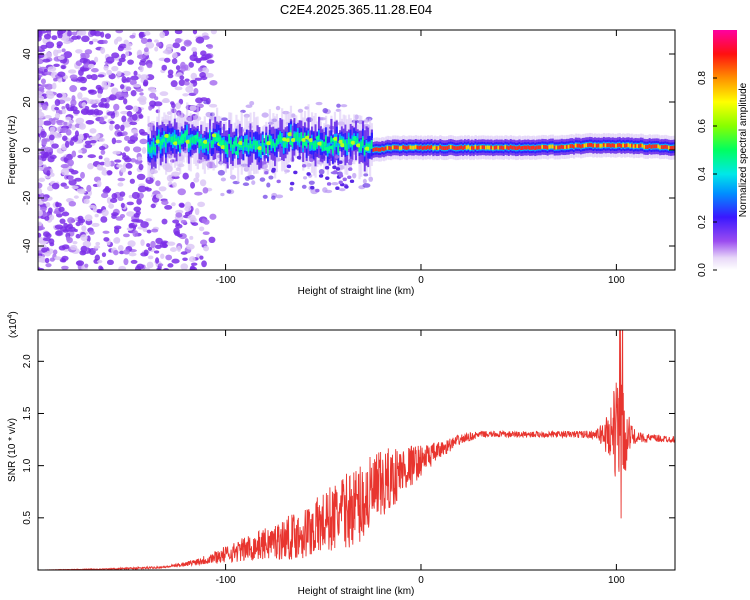 This screenshot has width=750, height=600. Describe the element at coordinates (356, 9) in the screenshot. I see `chart-title: C2E4.2025.365.11.28.E04` at that location.